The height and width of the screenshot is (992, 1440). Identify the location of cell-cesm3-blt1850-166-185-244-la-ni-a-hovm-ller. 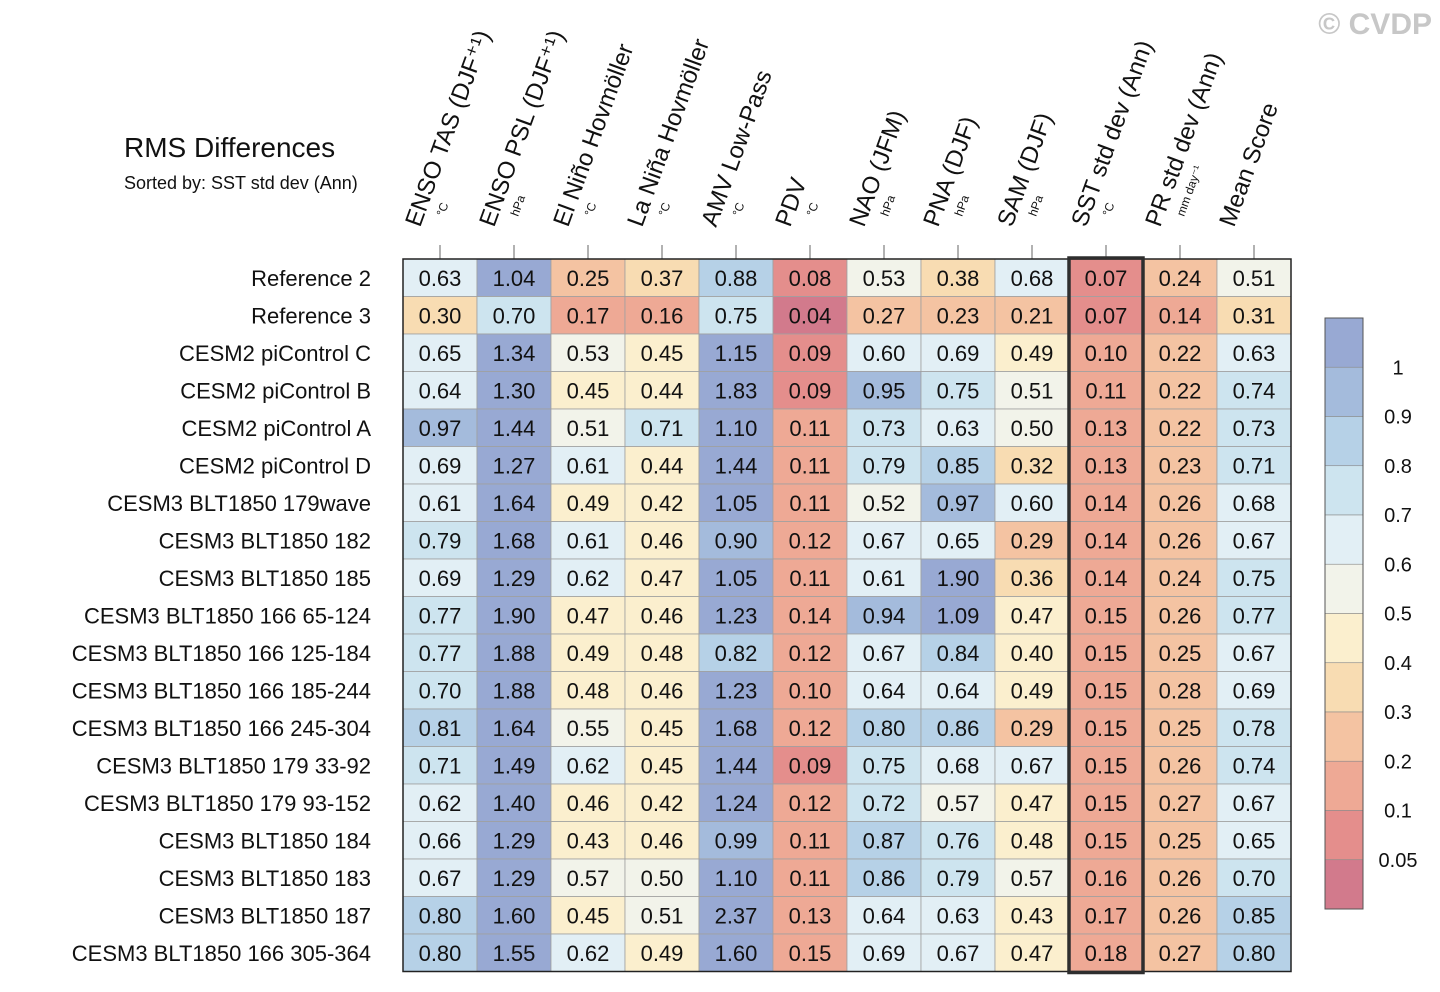
(662, 690).